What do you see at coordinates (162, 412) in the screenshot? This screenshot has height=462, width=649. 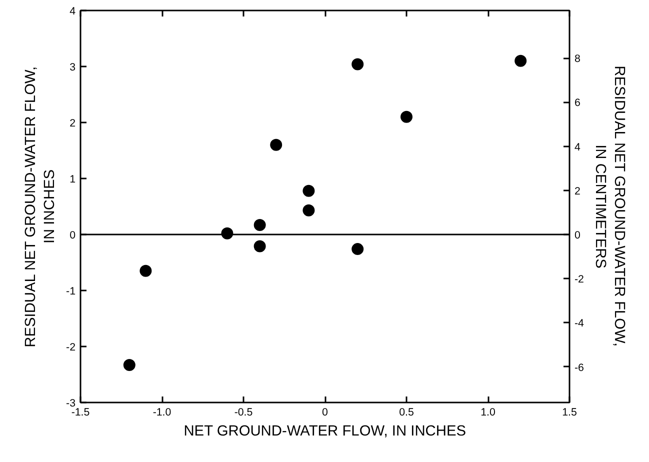 I see `x-tick-label: -1.0` at bounding box center [162, 412].